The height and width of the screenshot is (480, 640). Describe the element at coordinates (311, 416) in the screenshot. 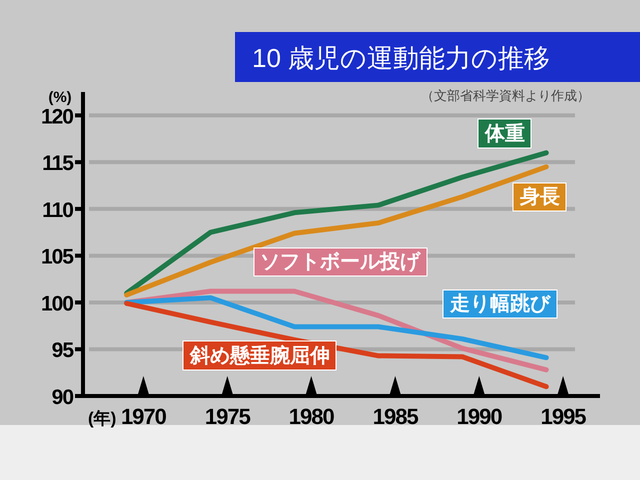

I see `x-tick-label: 1980` at that location.